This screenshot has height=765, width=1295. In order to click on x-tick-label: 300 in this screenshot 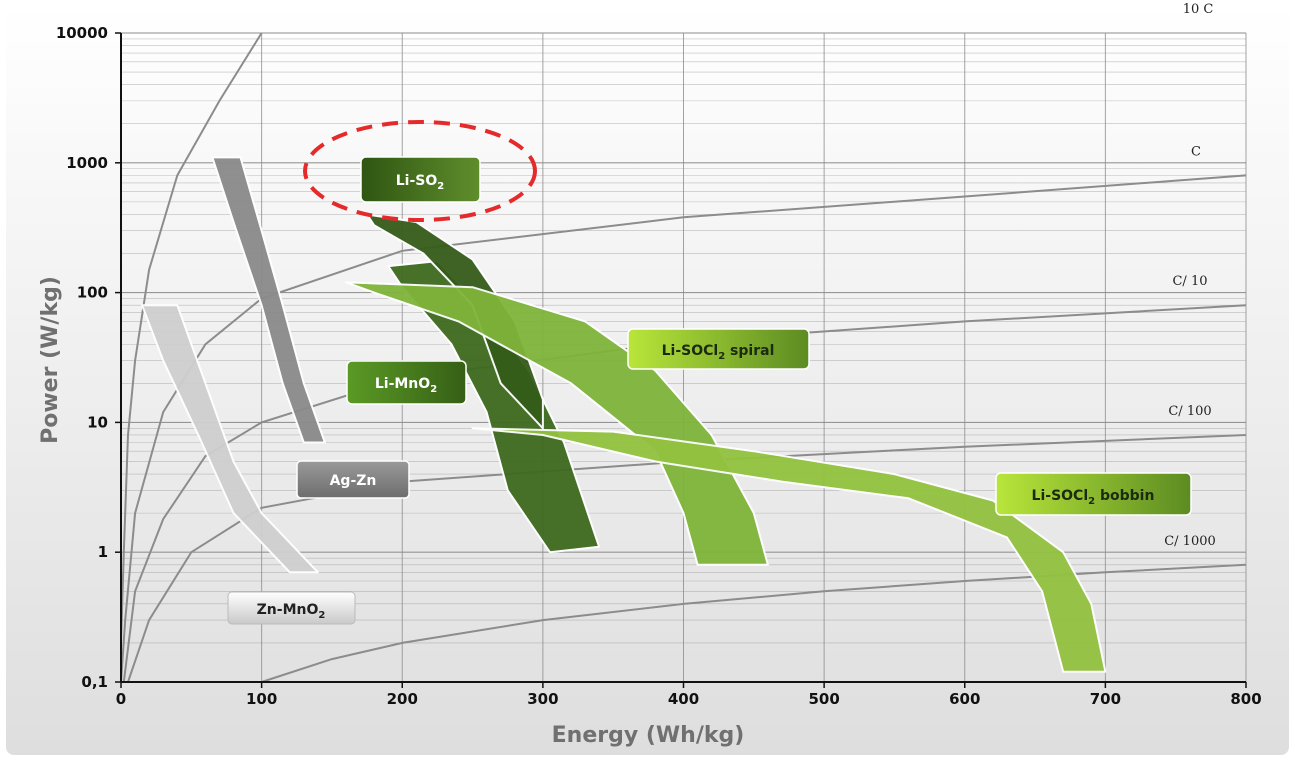, I will do `click(542, 699)`.